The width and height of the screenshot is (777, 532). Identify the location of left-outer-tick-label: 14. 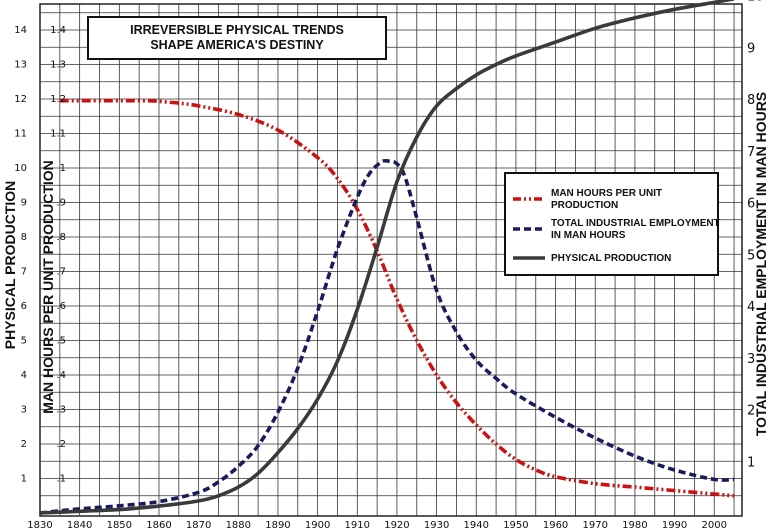
(20, 30).